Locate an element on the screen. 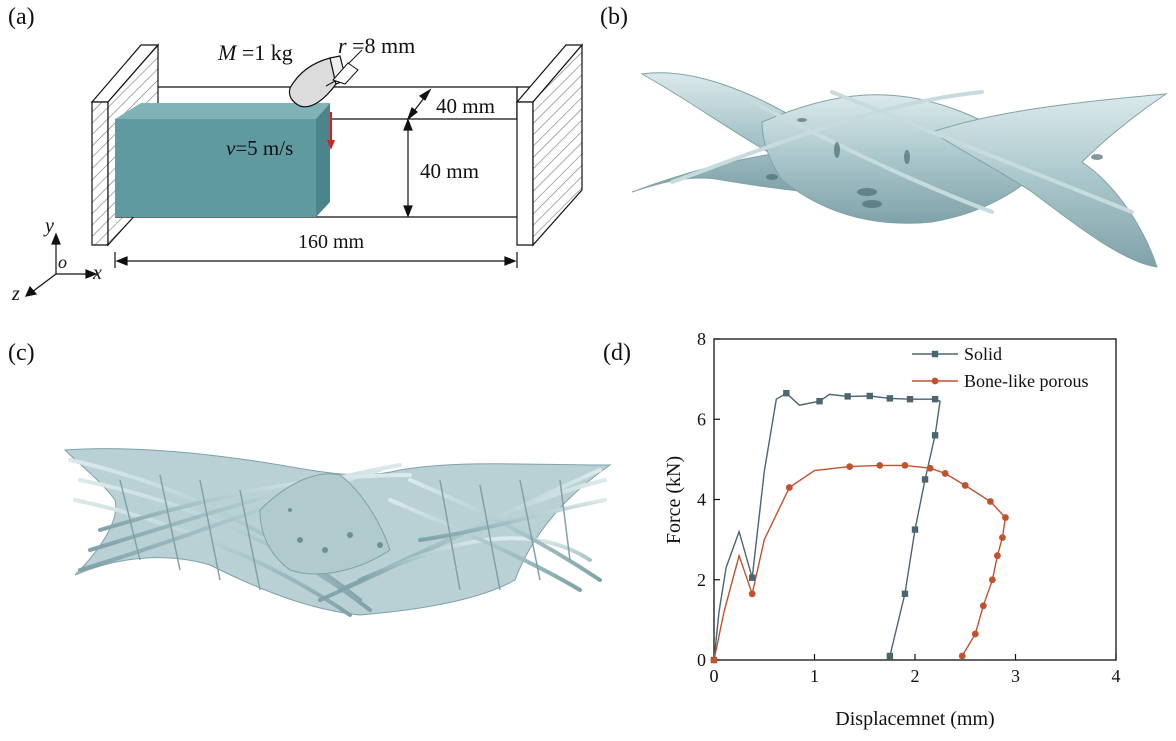  velocity-label: v=5 m/s is located at coordinates (259, 148).